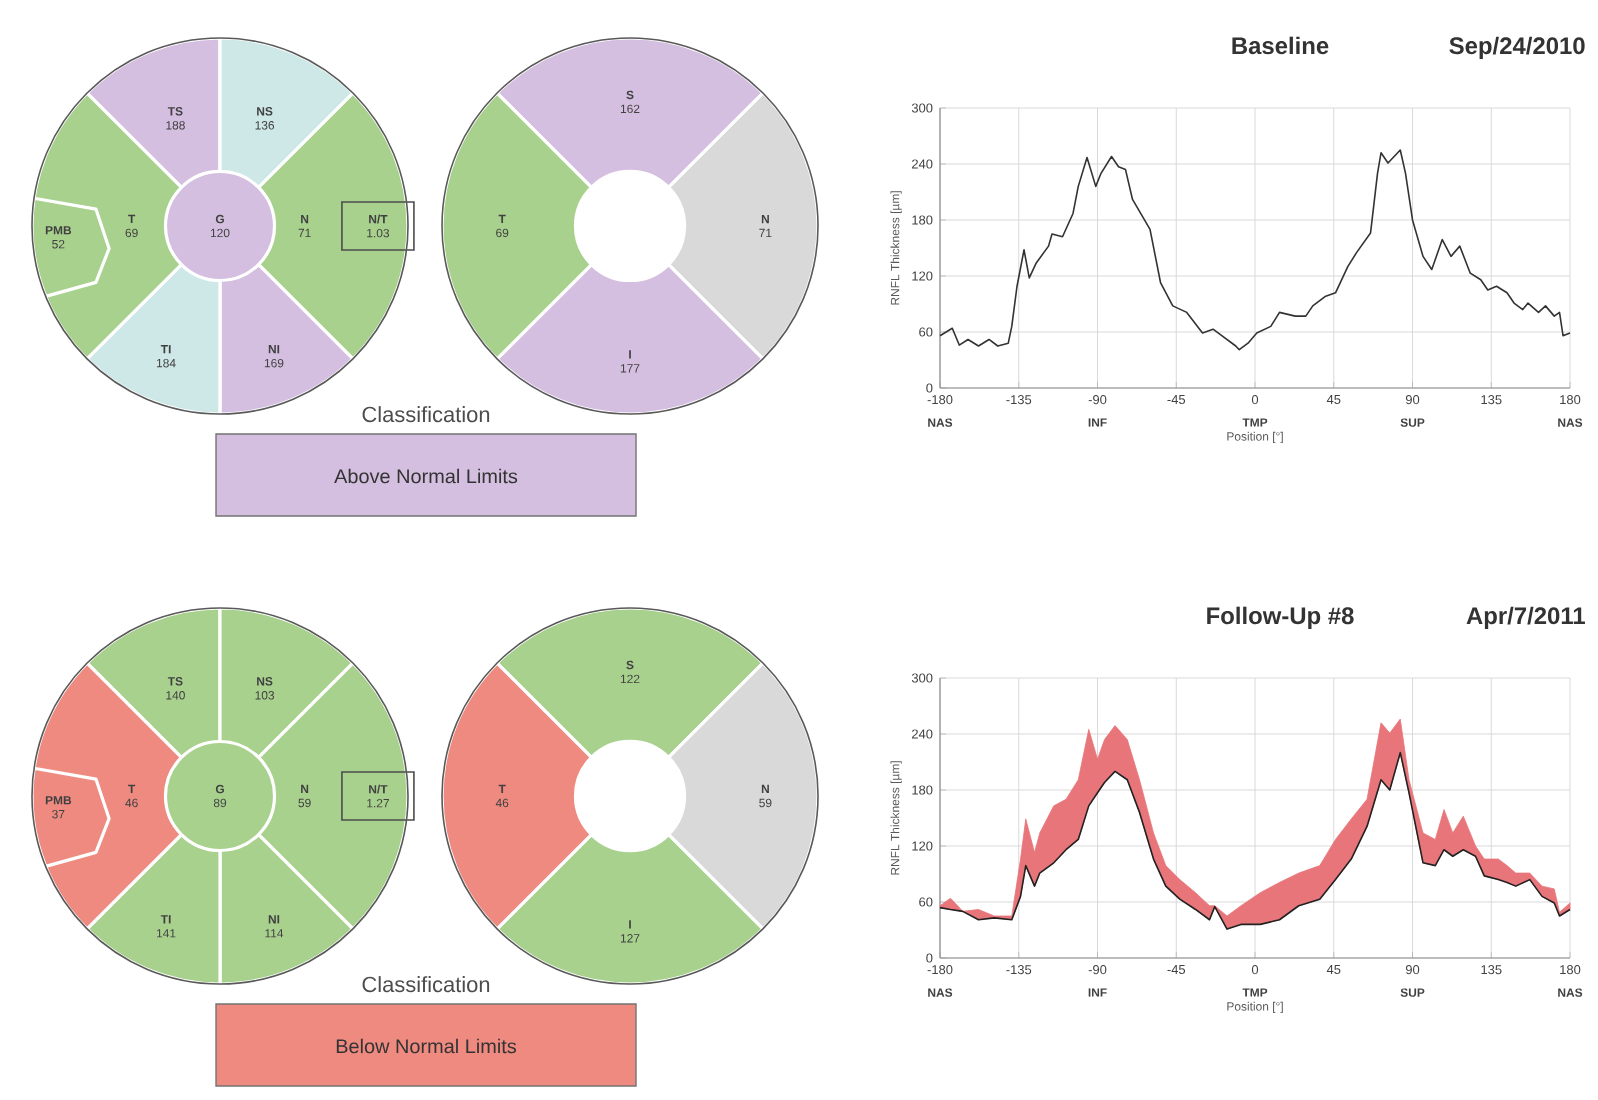  Describe the element at coordinates (1280, 45) in the screenshot. I see `chart-title: Baseline` at that location.